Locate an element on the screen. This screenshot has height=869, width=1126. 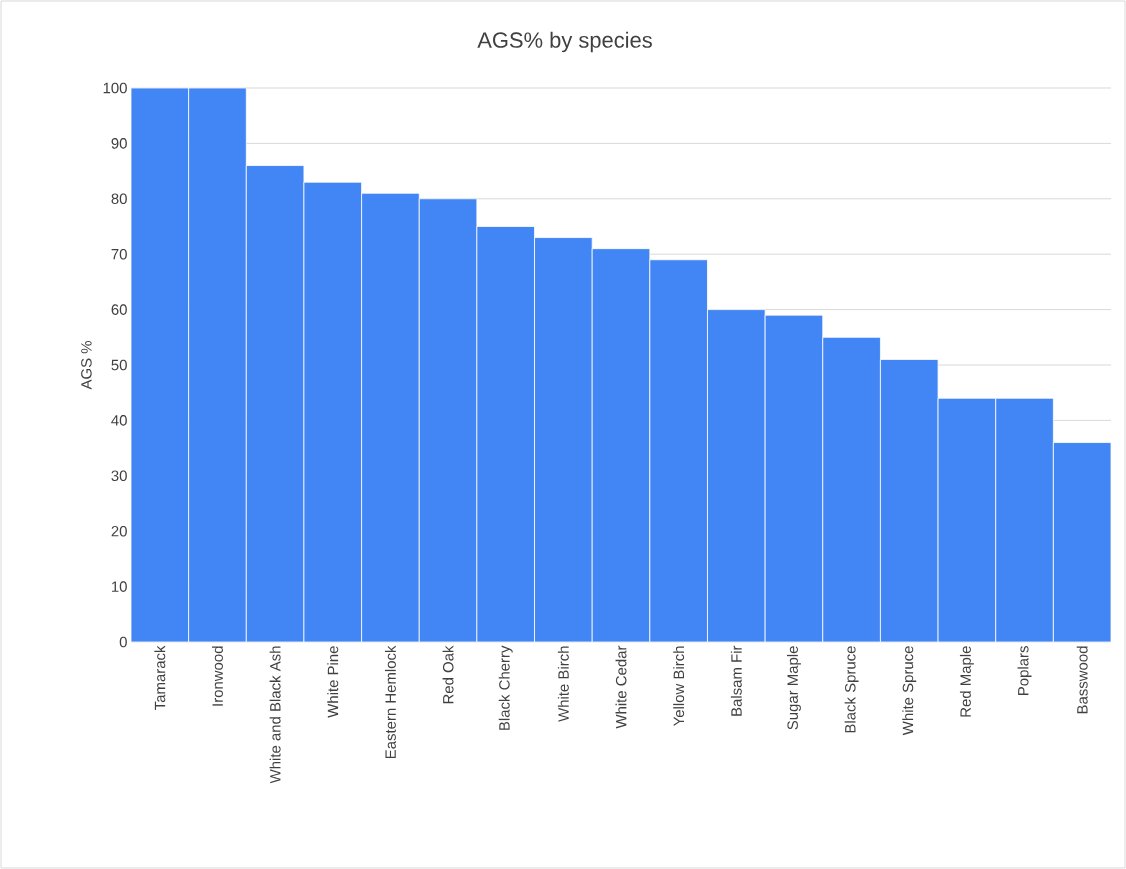
x-tick-label: Ironwood is located at coordinates (217, 676).